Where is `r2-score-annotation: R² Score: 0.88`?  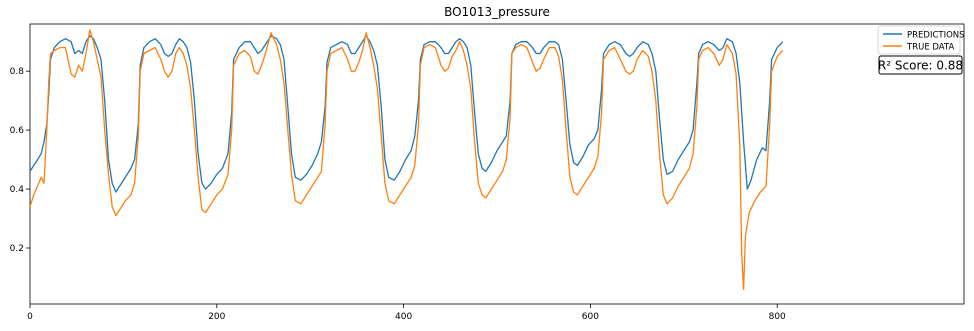 r2-score-annotation: R² Score: 0.88 is located at coordinates (920, 65).